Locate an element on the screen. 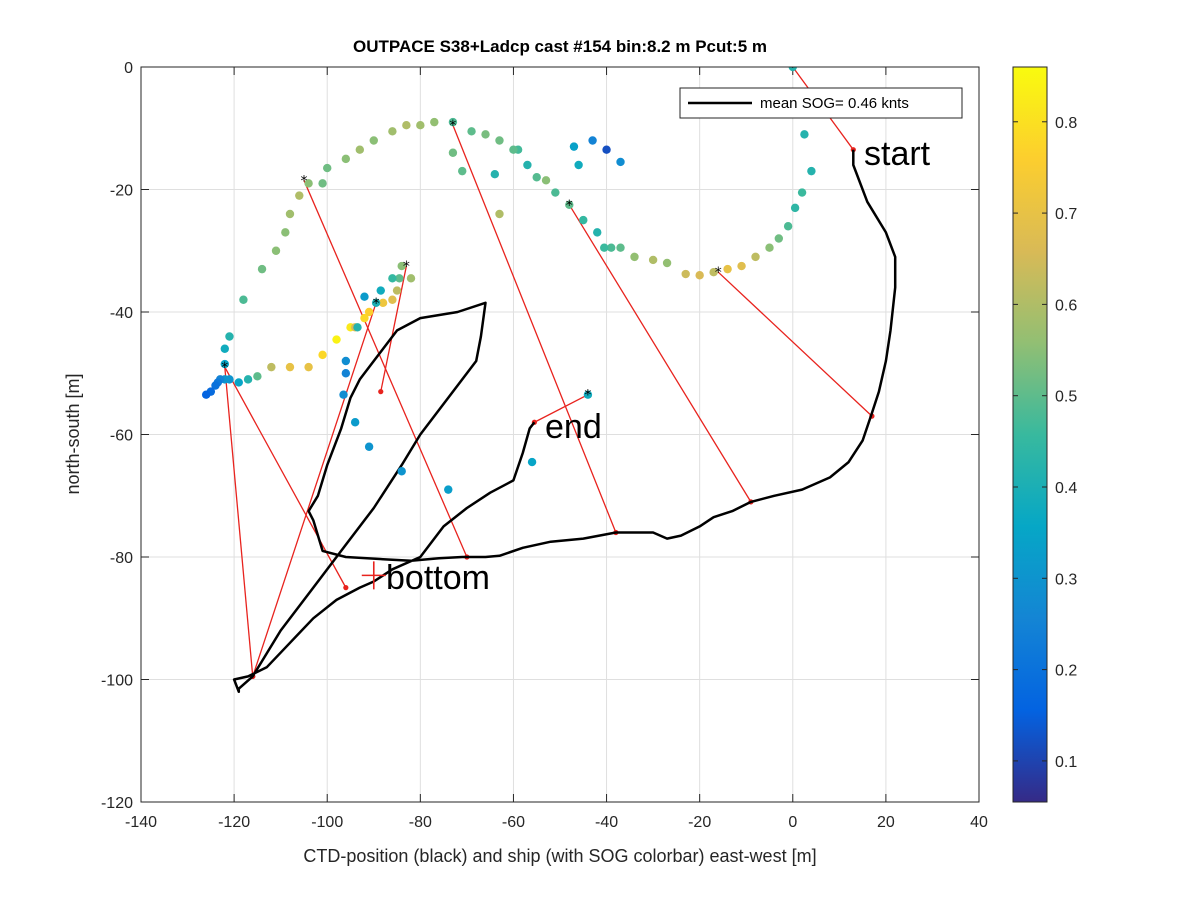  colorbar-ticks: 0.1 0.2 0.3 0.4 0.5 0.6 0.7 0.8 is located at coordinates (1045, 443).